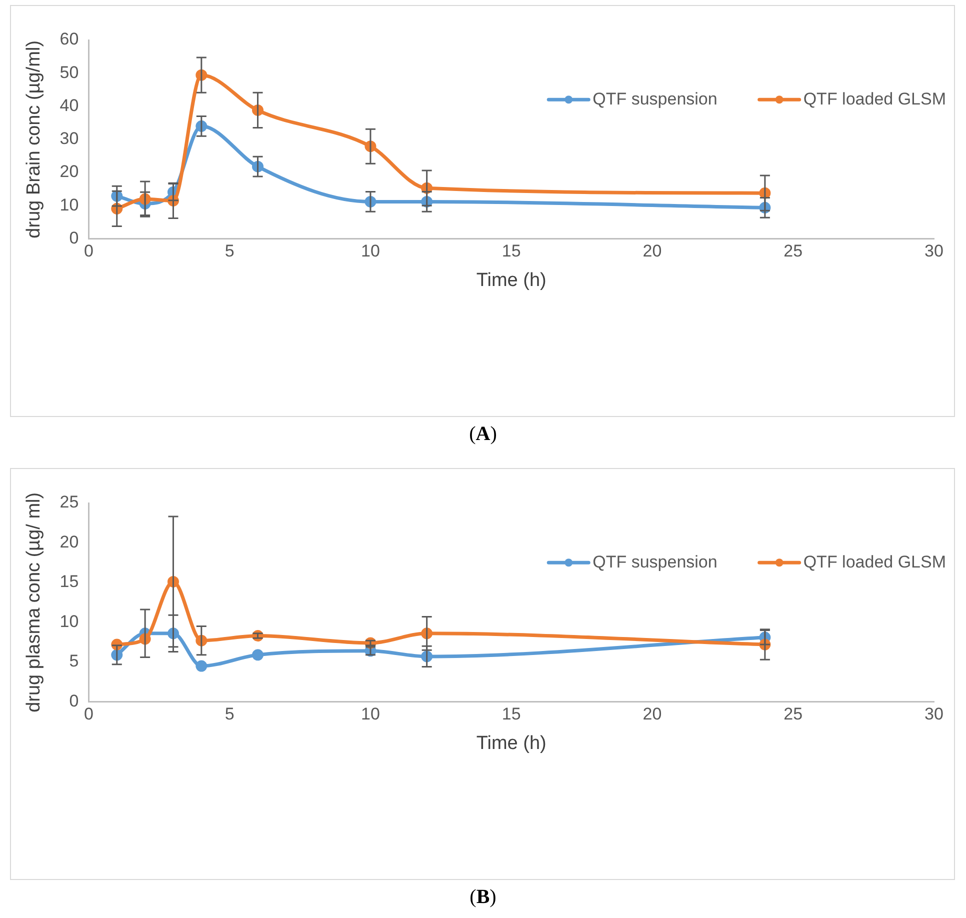 The image size is (966, 918). I want to click on y-tick-label: 15, so click(69, 582).